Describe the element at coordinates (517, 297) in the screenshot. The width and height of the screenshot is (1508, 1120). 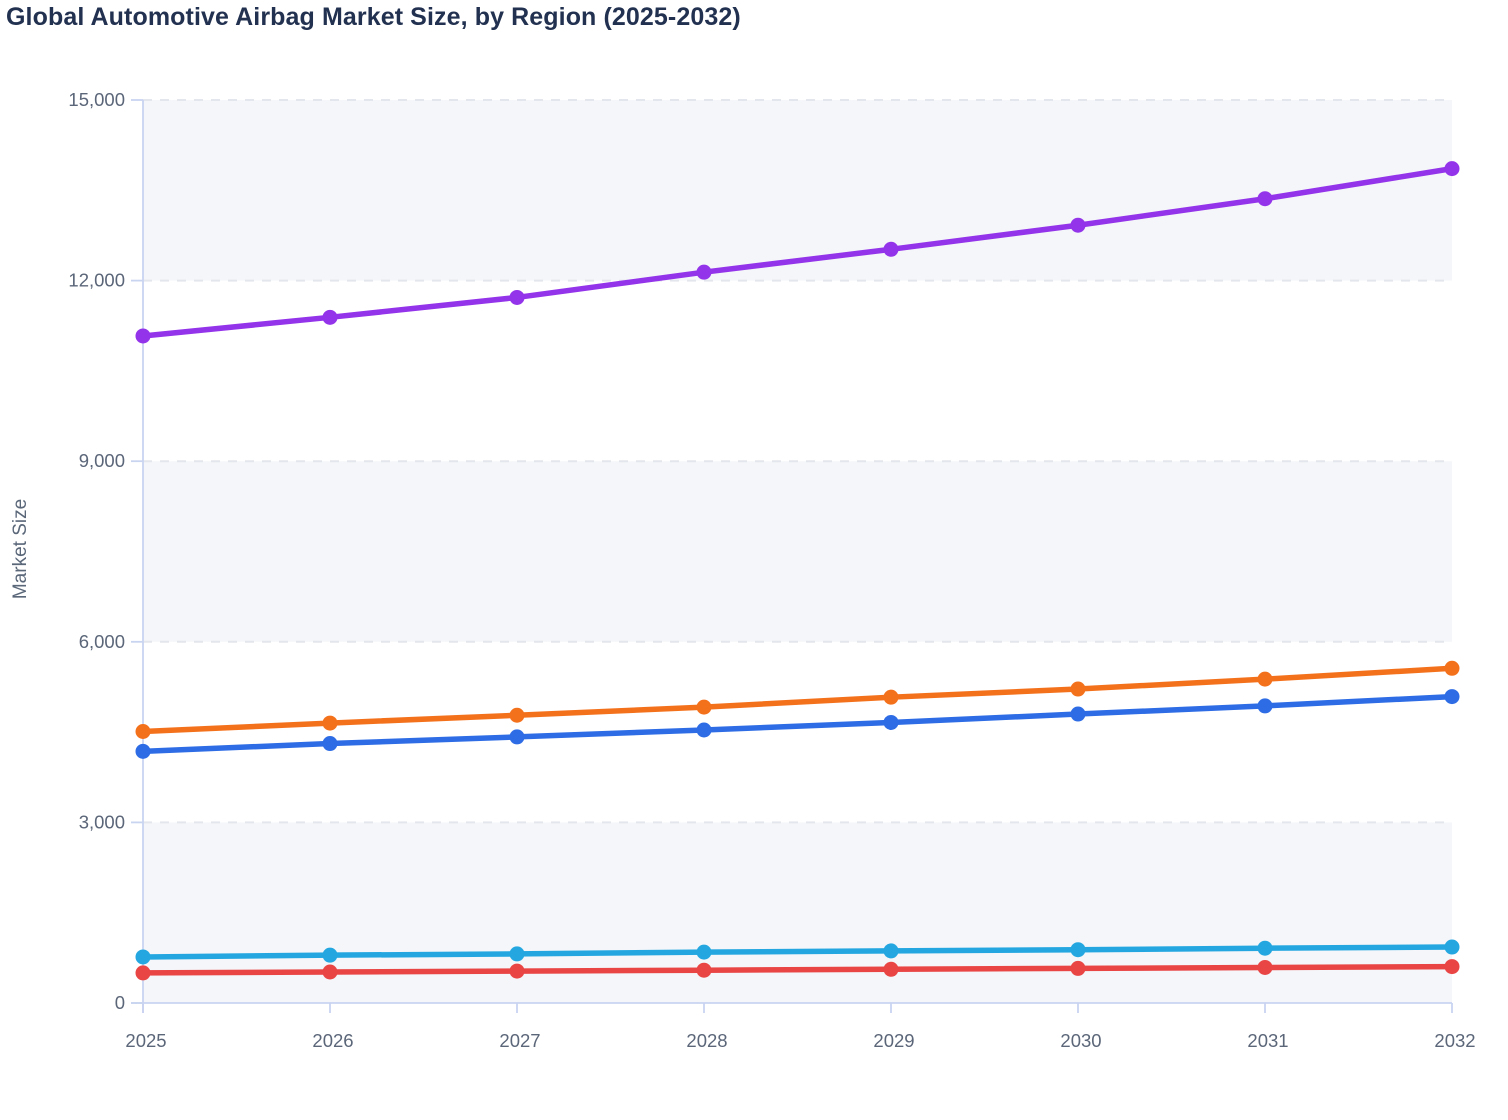
I see `data-point-purple-series-2027` at that location.